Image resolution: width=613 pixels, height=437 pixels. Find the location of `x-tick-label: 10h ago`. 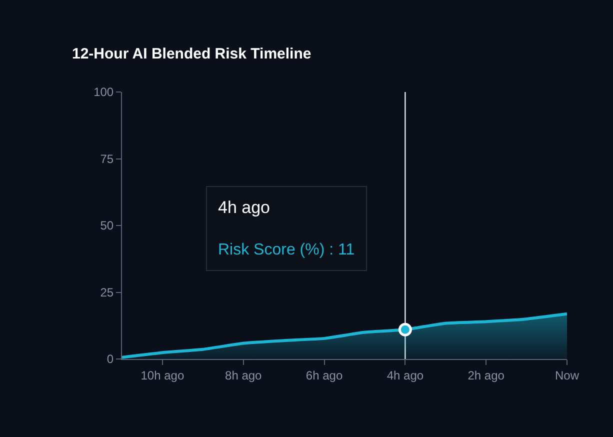

x-tick-label: 10h ago is located at coordinates (162, 375).